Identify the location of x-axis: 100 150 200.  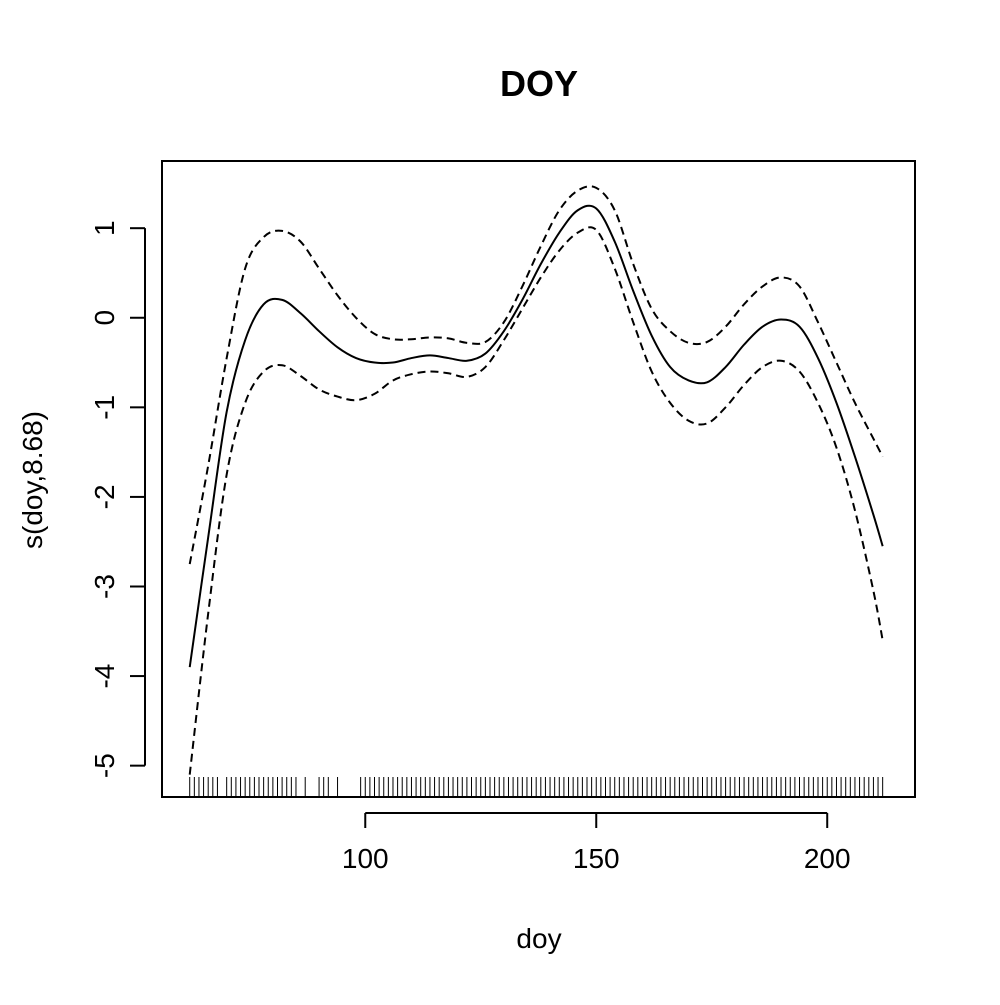
(596, 843).